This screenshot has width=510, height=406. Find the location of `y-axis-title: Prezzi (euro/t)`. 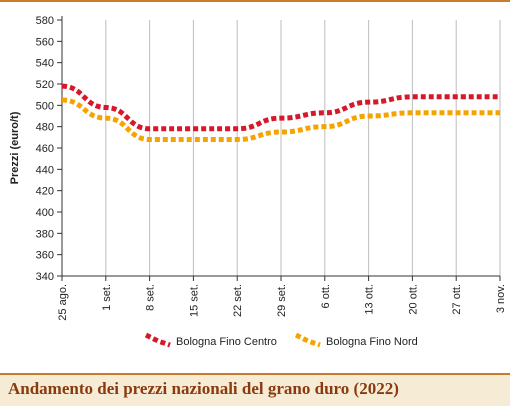

y-axis-title: Prezzi (euro/t) is located at coordinates (15, 147).